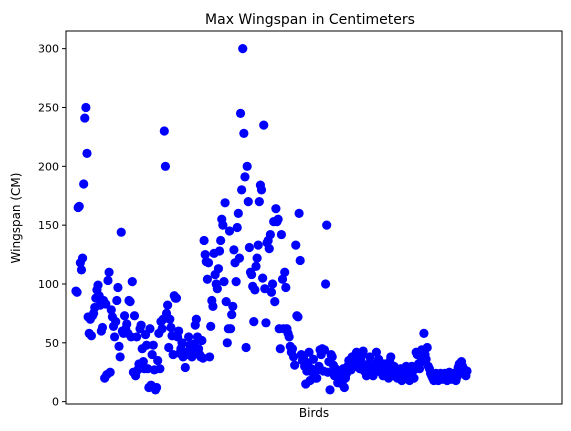 This screenshot has width=571, height=431. What do you see at coordinates (16, 218) in the screenshot?
I see `y-axis-label: Wingspan (CM)` at bounding box center [16, 218].